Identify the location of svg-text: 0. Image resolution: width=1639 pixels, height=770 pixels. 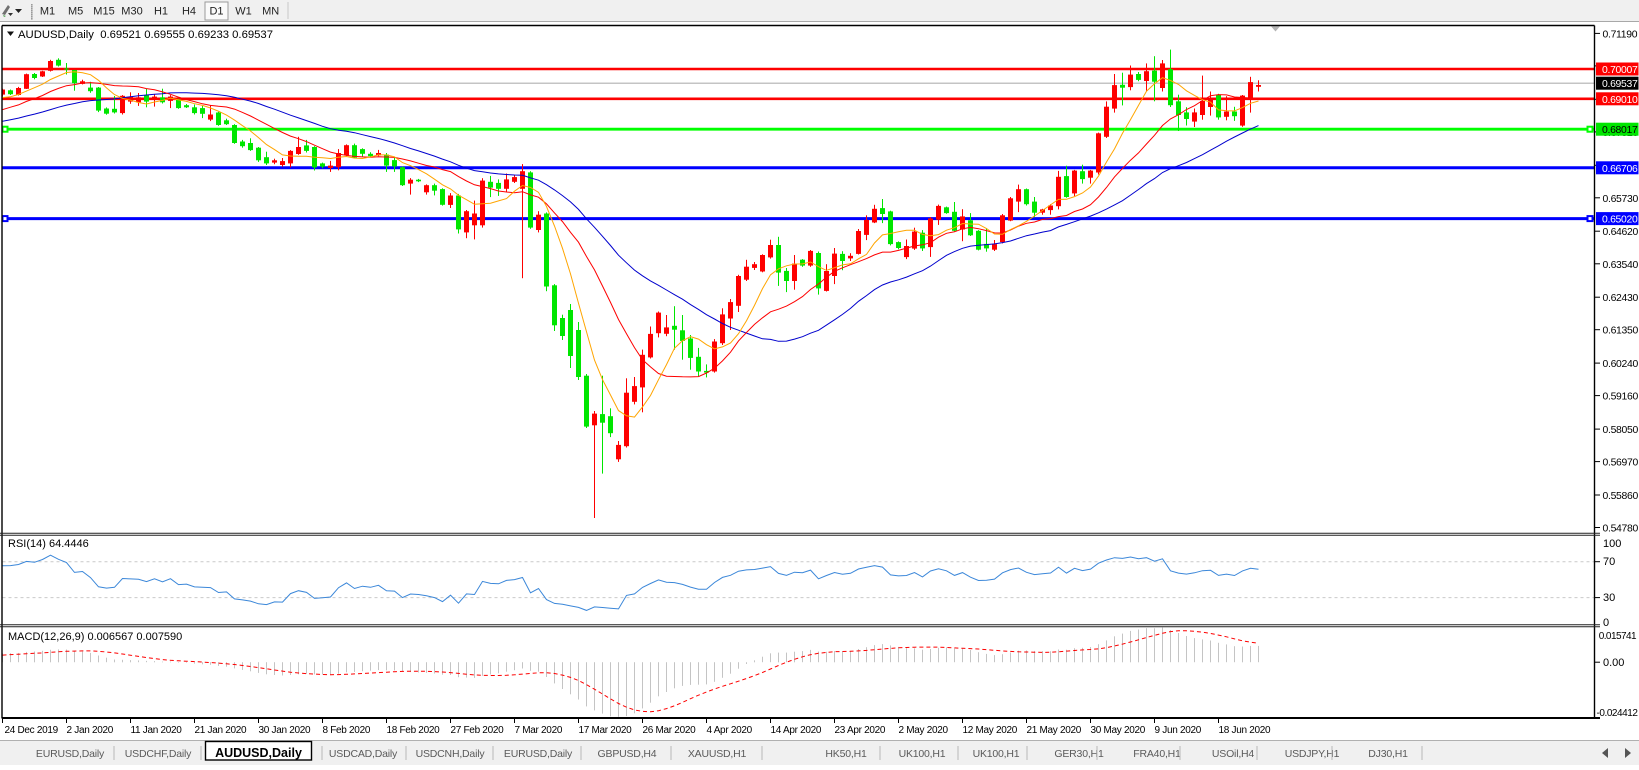
(1606, 623).